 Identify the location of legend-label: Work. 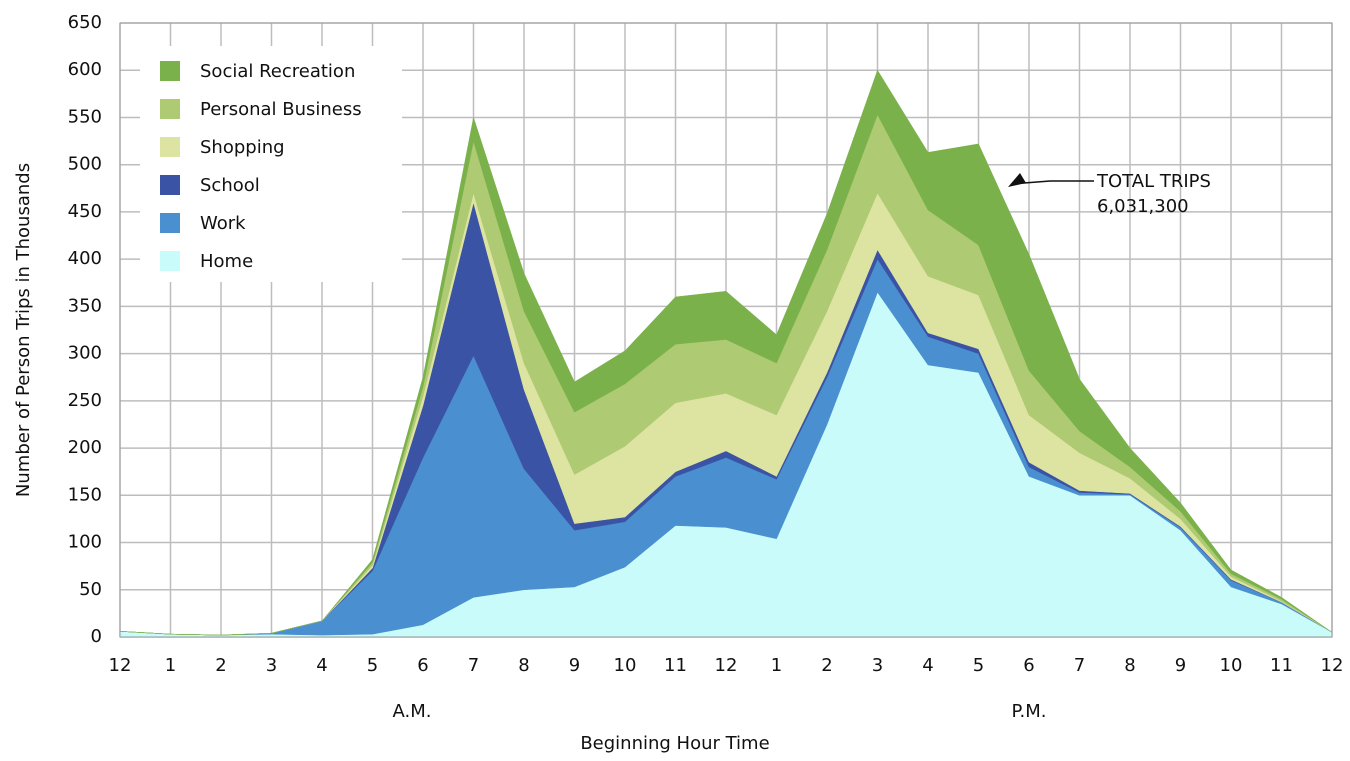
(223, 223).